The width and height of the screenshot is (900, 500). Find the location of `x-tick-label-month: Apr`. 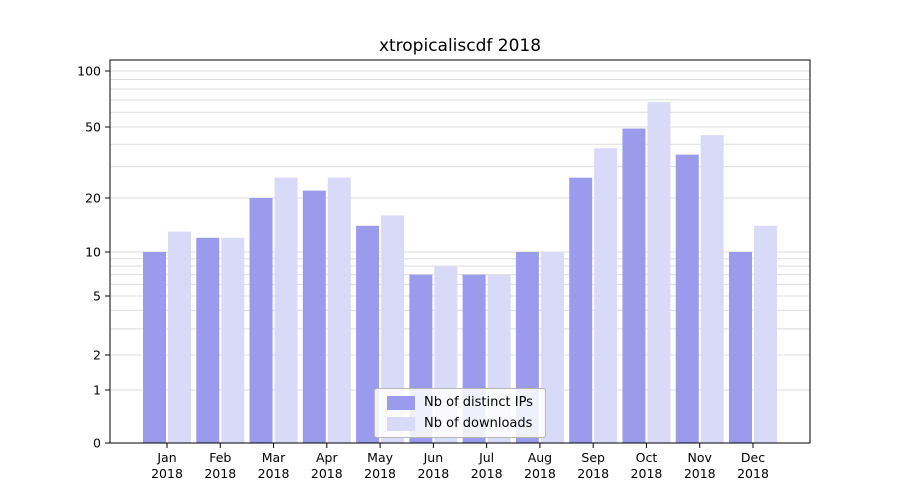

x-tick-label-month: Apr is located at coordinates (327, 457).